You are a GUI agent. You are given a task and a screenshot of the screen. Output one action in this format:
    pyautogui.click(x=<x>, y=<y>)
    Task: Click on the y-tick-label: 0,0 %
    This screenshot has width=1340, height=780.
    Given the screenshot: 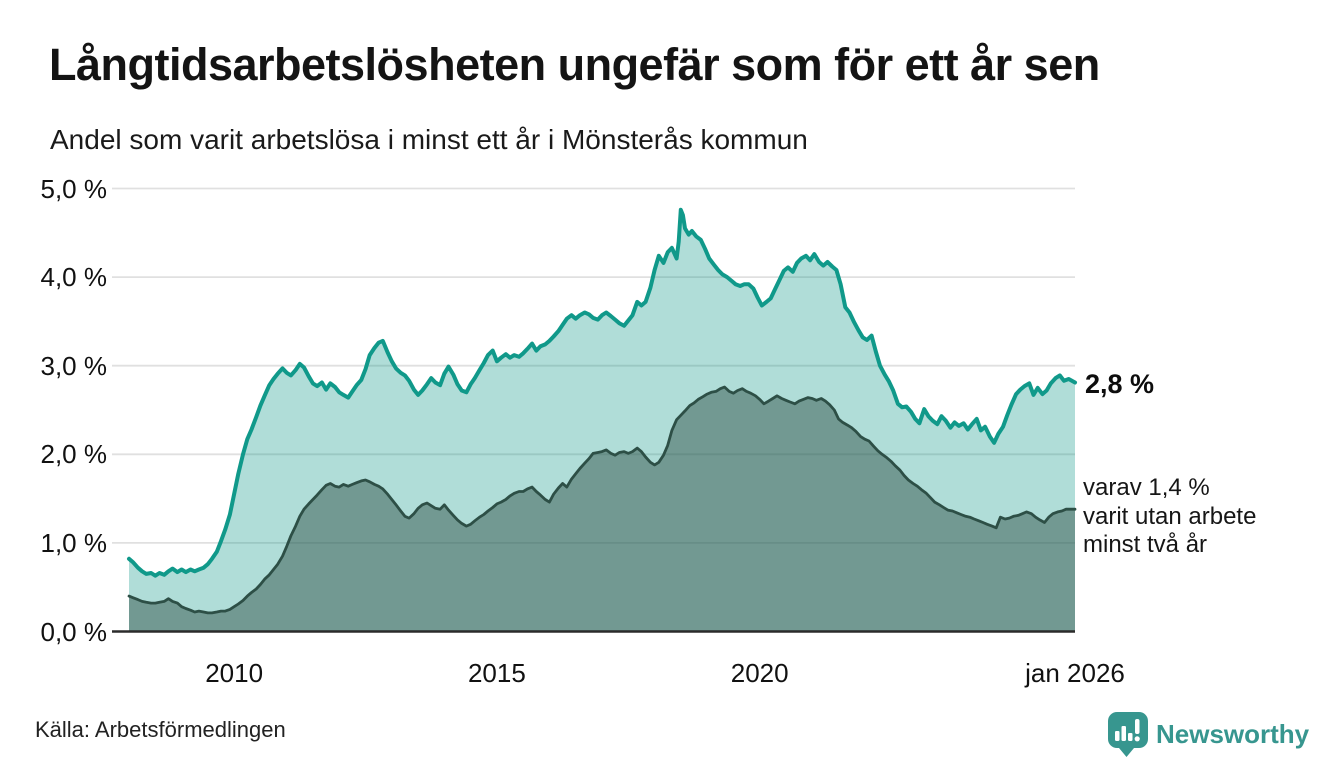 What is the action you would take?
    pyautogui.click(x=74, y=631)
    